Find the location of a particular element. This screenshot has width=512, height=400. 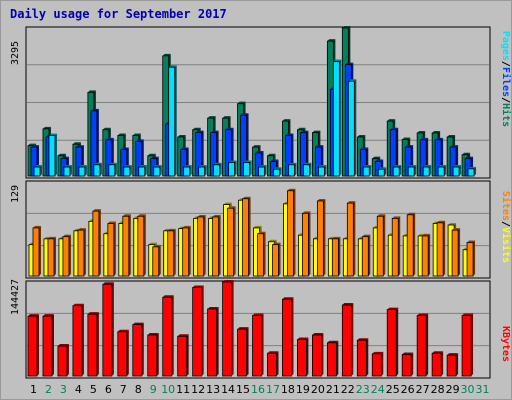

max-label-middle: 129 is located at coordinates (15, 194).